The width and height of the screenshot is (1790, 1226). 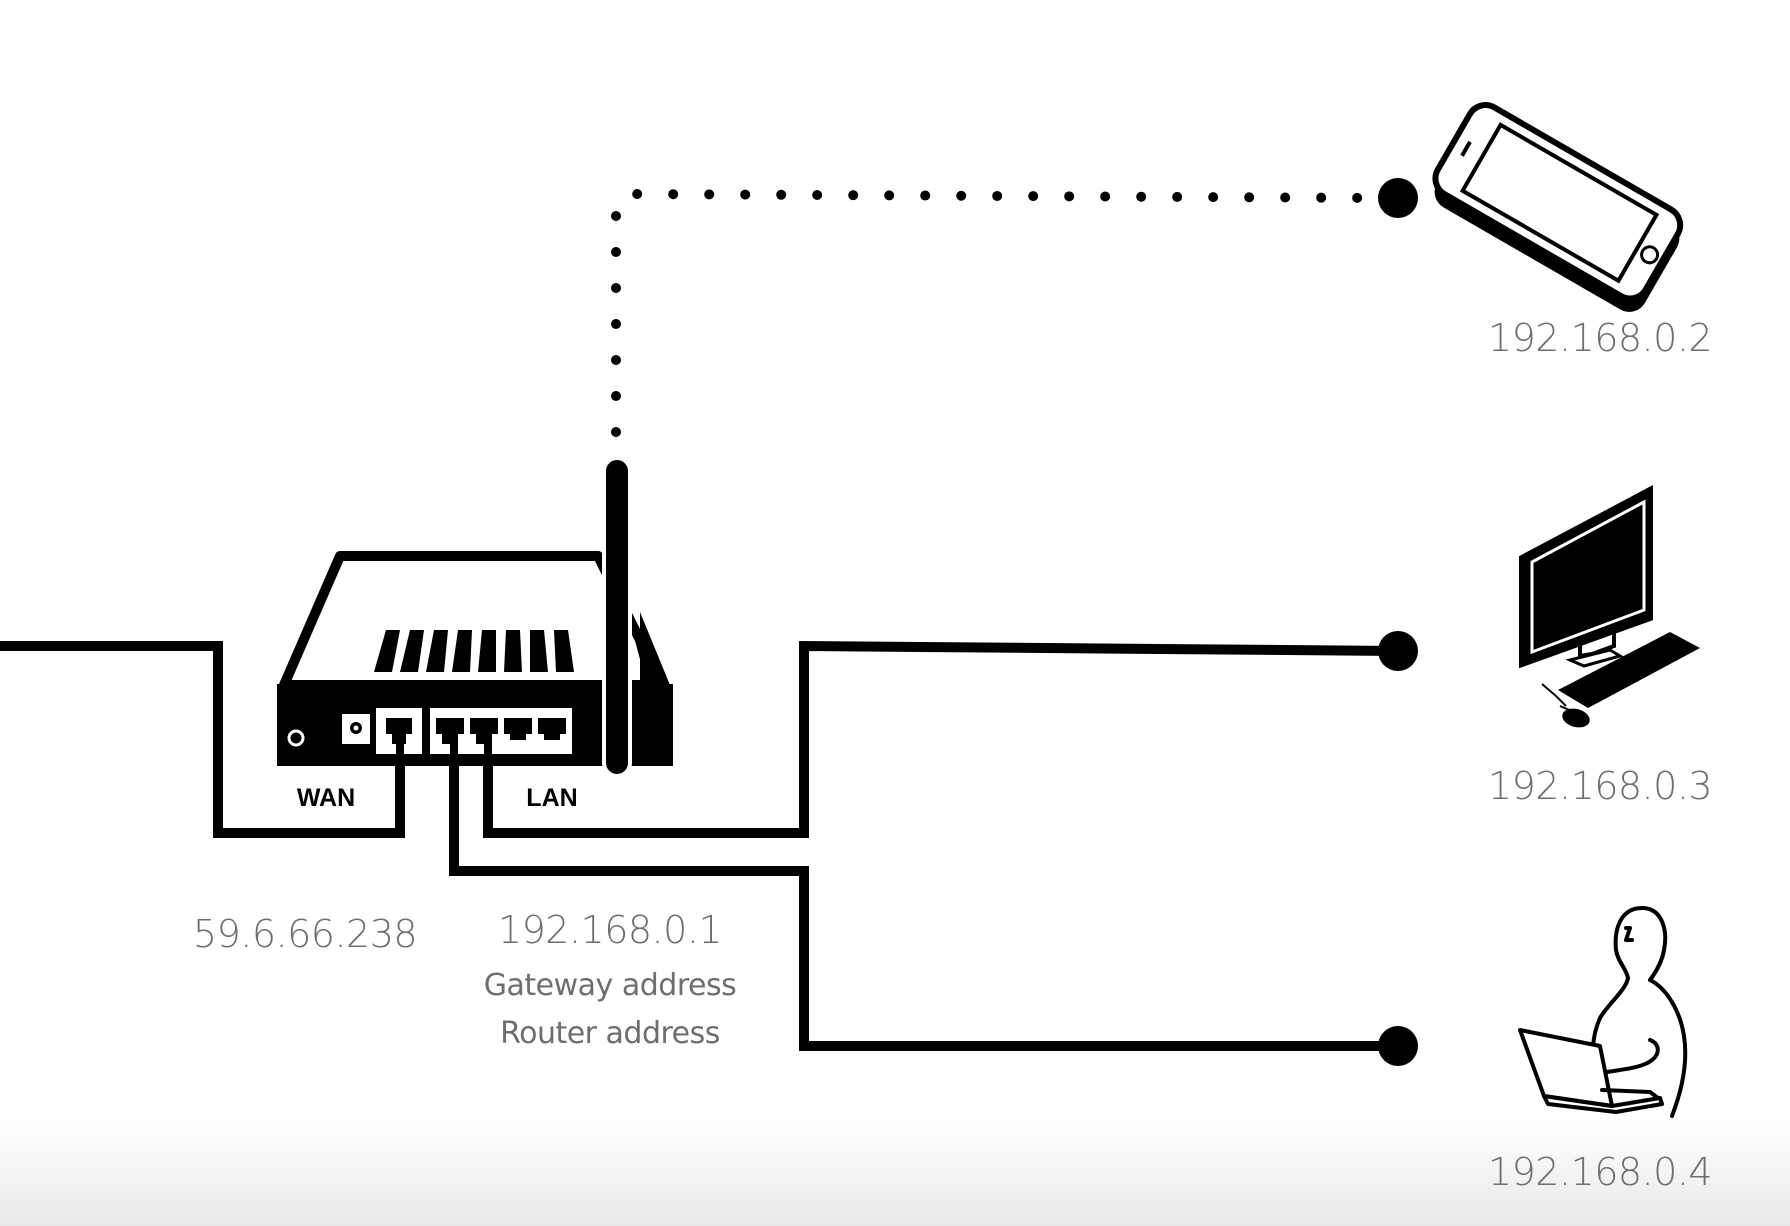 I want to click on wireless-link, so click(x=1014, y=307).